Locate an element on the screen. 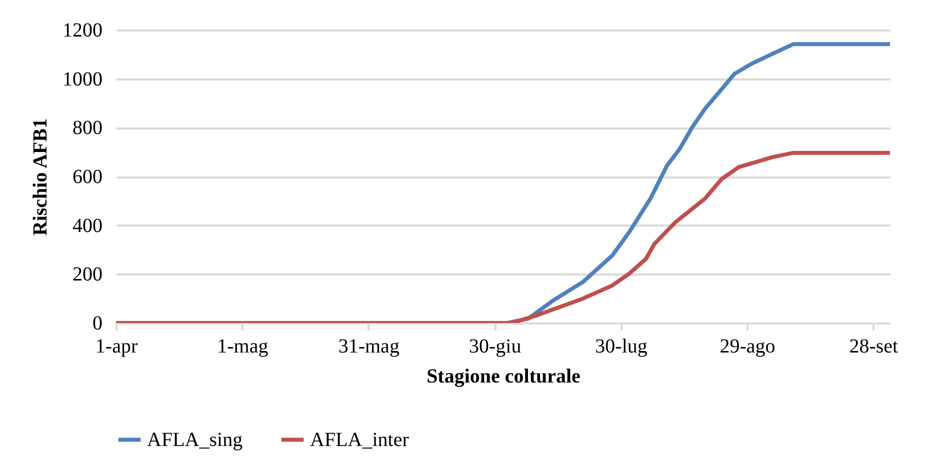 Image resolution: width=936 pixels, height=476 pixels. x-tick-label: 28-set is located at coordinates (874, 347).